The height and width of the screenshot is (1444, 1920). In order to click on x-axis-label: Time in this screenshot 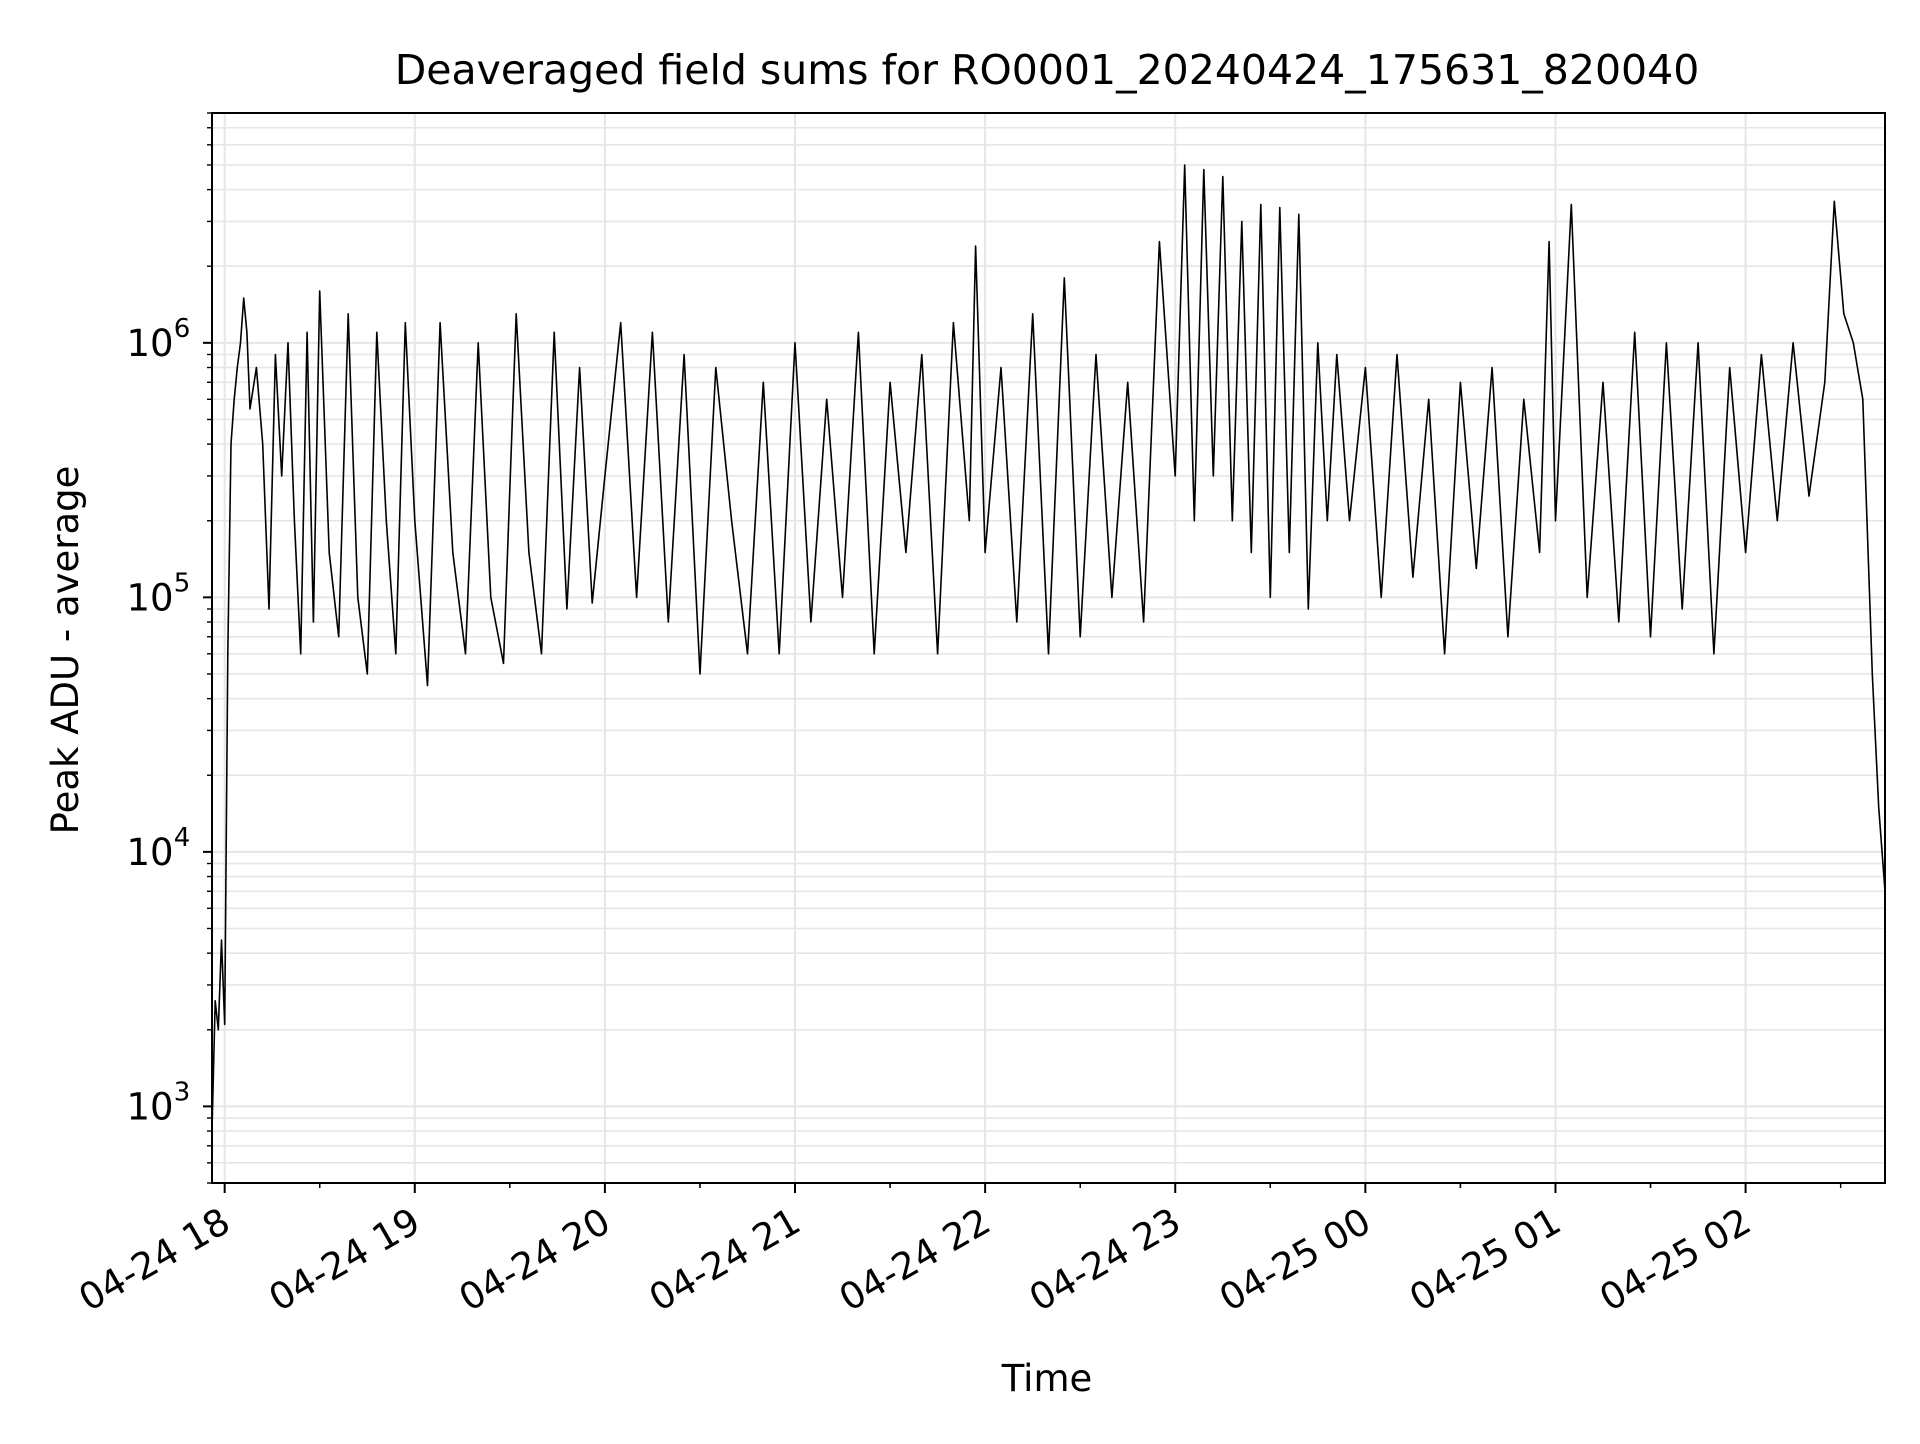, I will do `click(1047, 1378)`.